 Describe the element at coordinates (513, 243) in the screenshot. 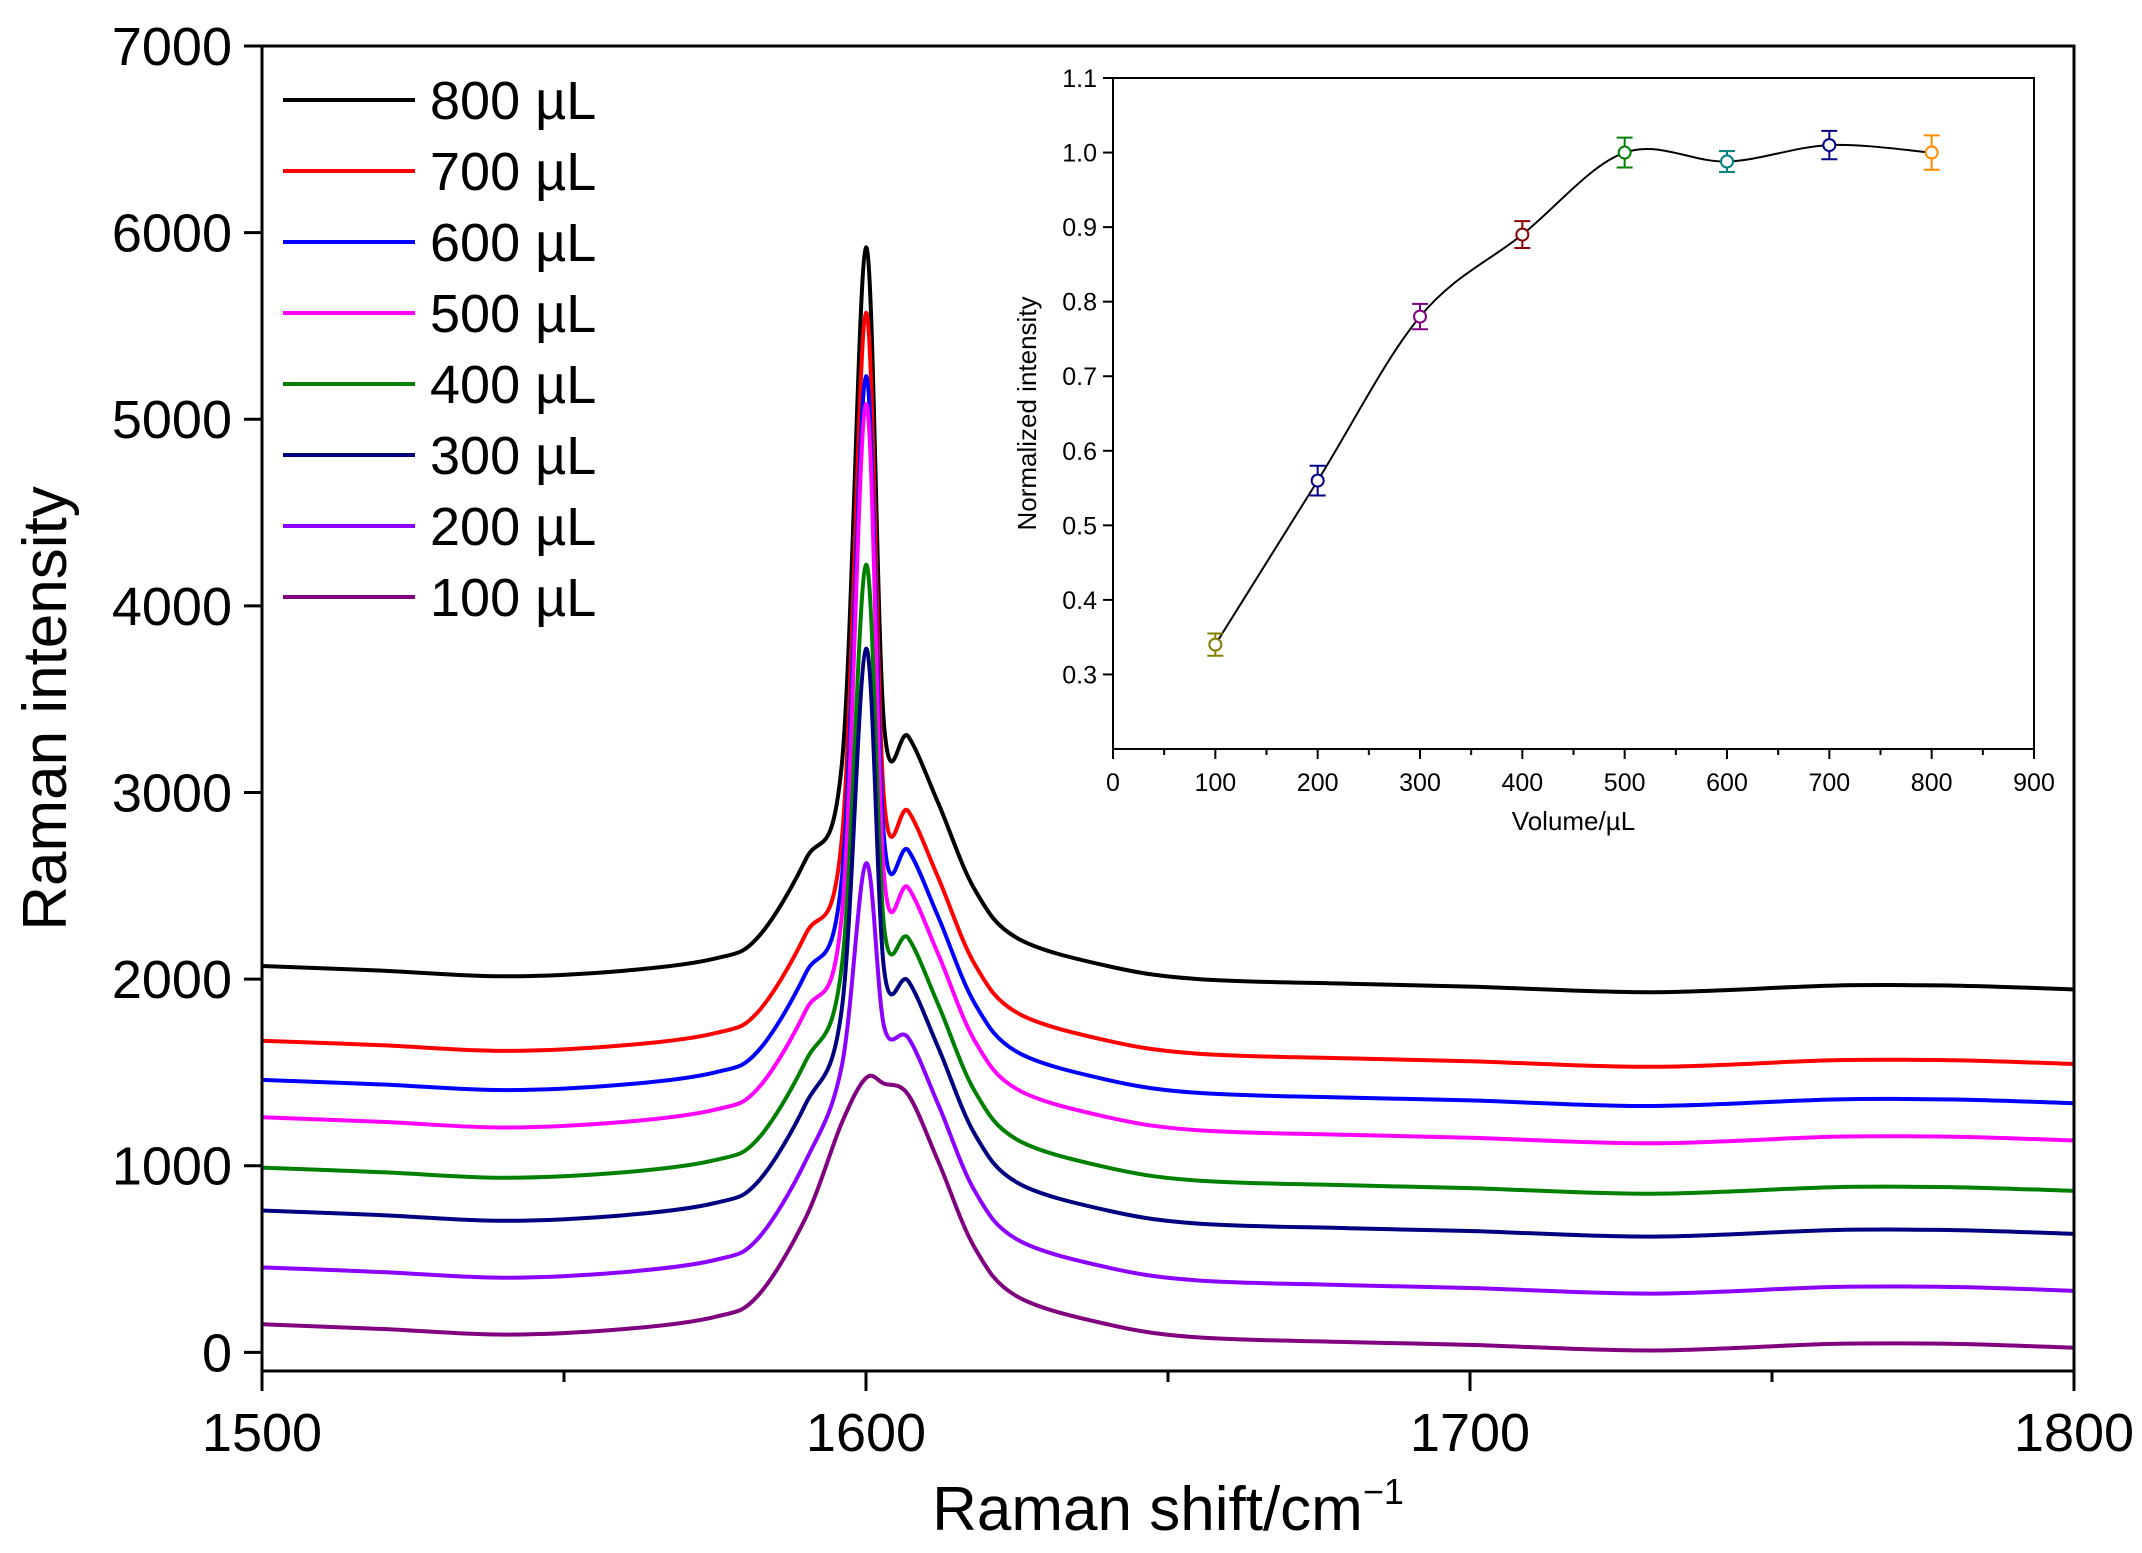

I see `legend-label: 600 µL` at that location.